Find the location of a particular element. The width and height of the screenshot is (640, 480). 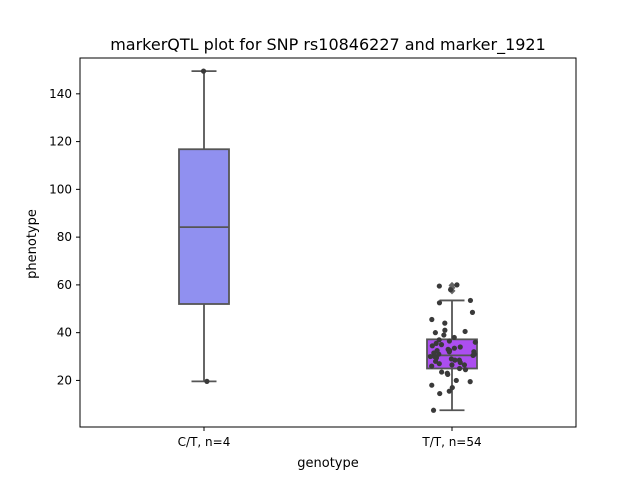

x-tick-label: C/T, n=4 is located at coordinates (204, 442).